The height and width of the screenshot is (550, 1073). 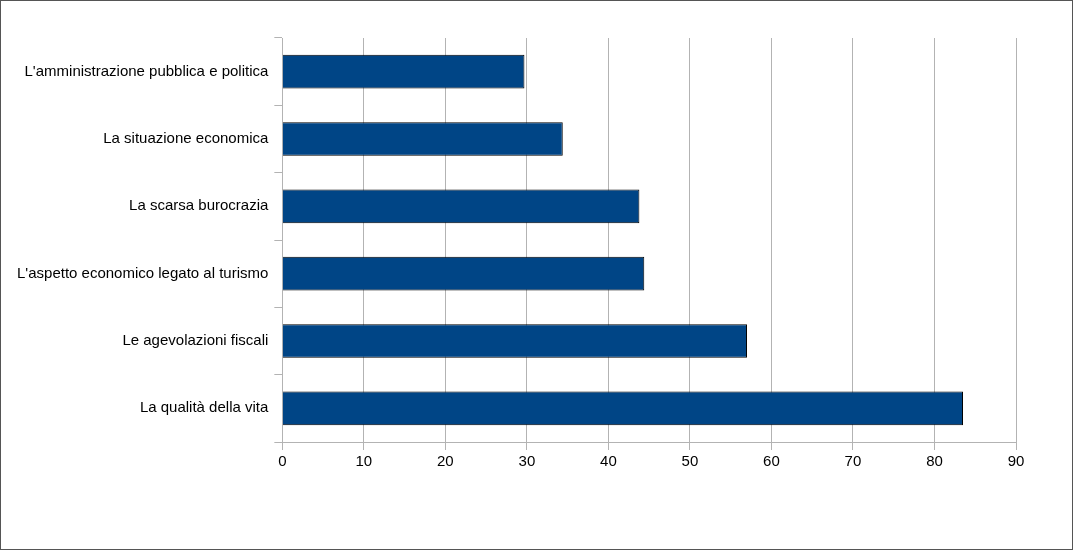 I want to click on y-tick-label: L'aspetto economico legato al turismo, so click(x=142, y=272).